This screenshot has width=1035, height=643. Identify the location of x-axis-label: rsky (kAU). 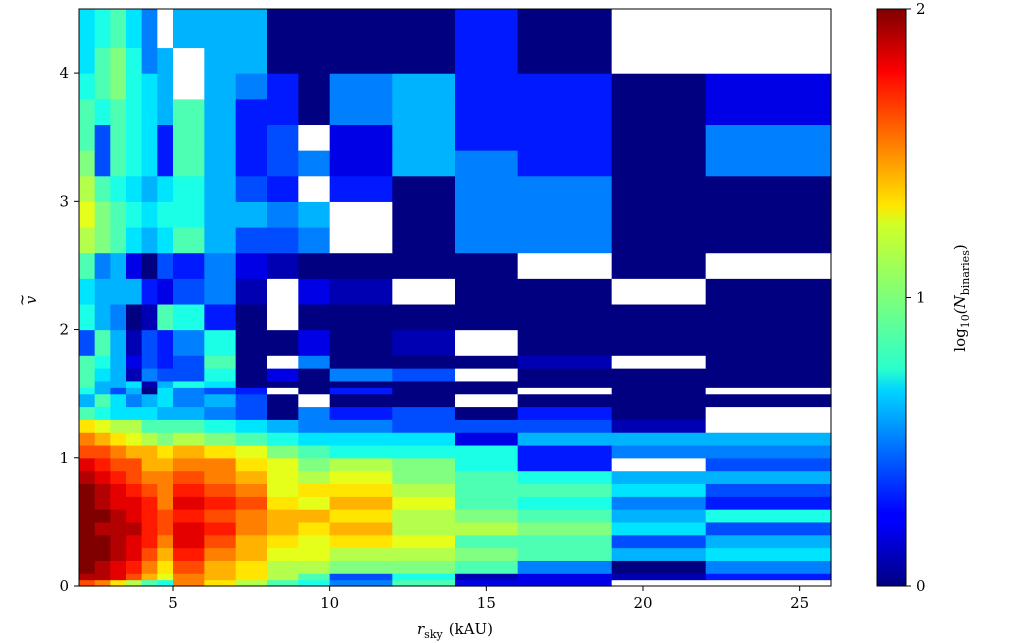
(455, 630).